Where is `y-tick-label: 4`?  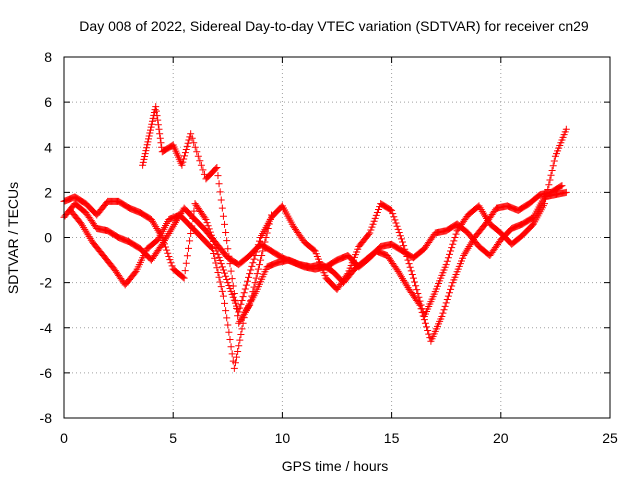 y-tick-label: 4 is located at coordinates (48, 147).